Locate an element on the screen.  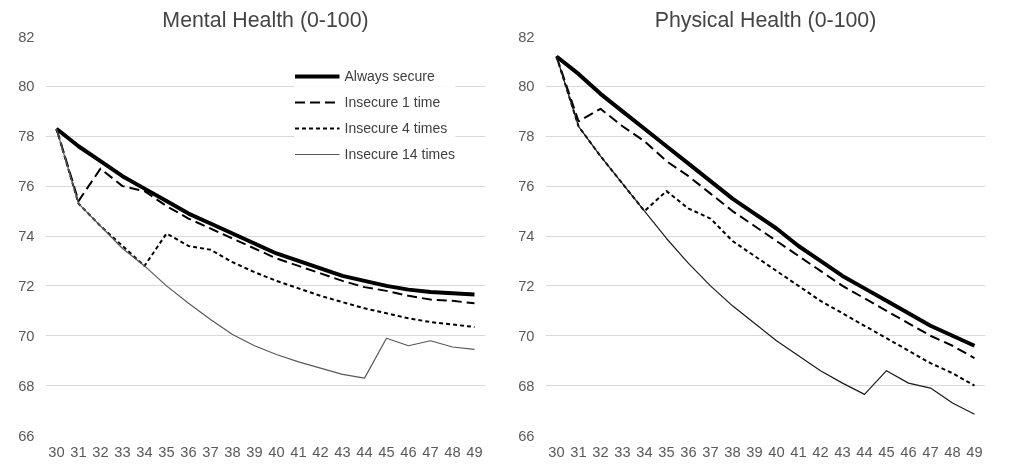
legend-label: Insecure 14 times is located at coordinates (399, 154).